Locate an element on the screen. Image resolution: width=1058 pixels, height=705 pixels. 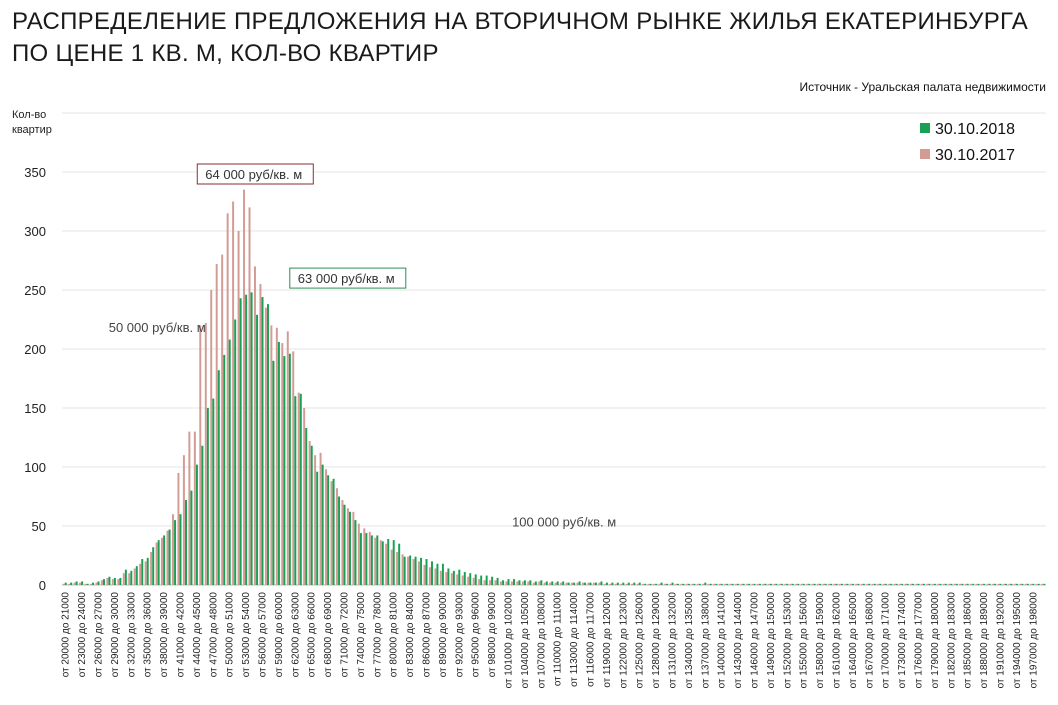
x-tick-label: от 23000 до 24000 is located at coordinates (82, 635).